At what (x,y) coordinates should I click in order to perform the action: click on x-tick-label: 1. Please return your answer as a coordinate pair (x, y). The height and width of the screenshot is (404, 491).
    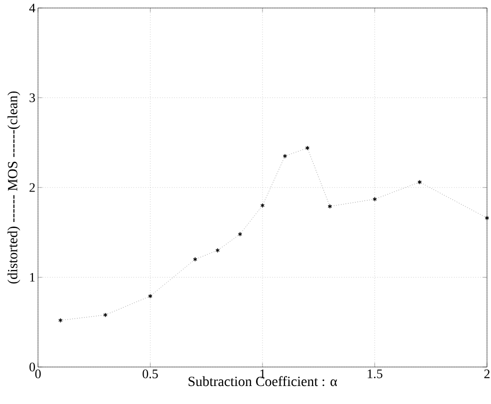
    Looking at the image, I should click on (262, 374).